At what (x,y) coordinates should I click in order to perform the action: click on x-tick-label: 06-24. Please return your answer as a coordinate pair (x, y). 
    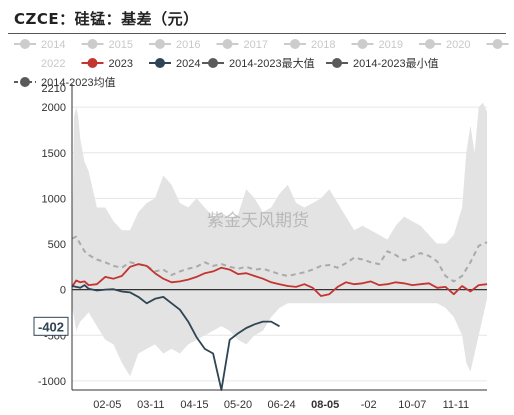
    Looking at the image, I should click on (282, 405).